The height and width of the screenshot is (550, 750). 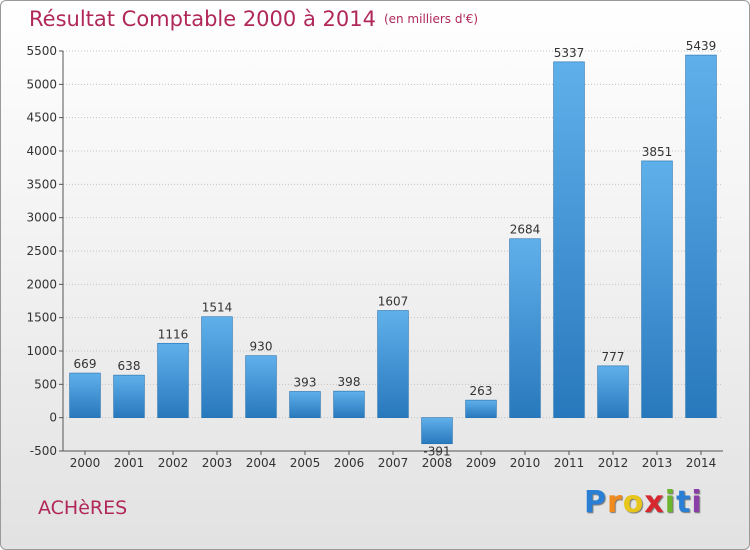 What do you see at coordinates (569, 53) in the screenshot?
I see `data-label: 5337` at bounding box center [569, 53].